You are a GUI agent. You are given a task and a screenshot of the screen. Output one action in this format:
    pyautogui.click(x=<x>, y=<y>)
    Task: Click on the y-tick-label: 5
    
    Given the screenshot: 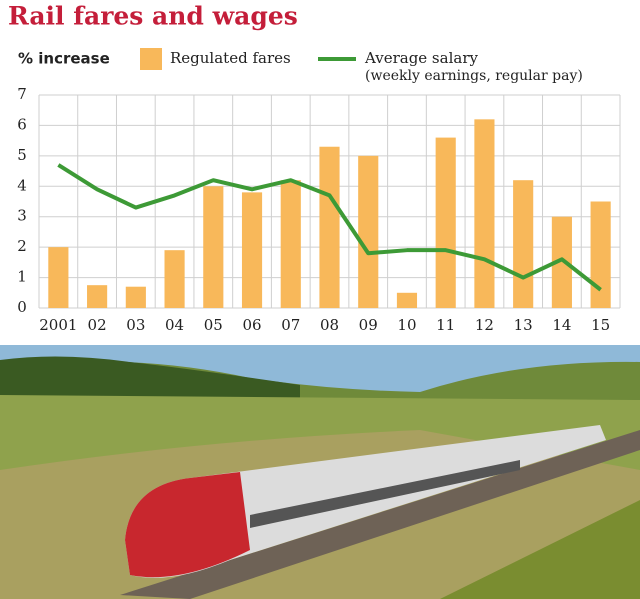 What is the action you would take?
    pyautogui.click(x=22, y=155)
    